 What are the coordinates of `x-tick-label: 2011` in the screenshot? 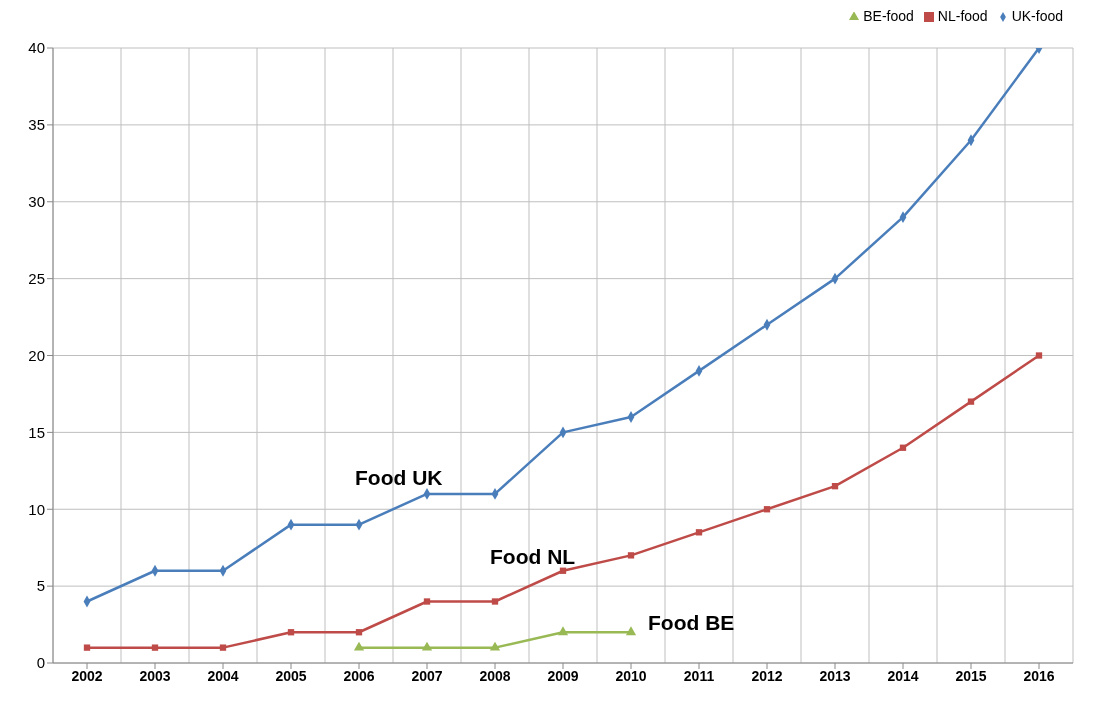 It's located at (699, 675).